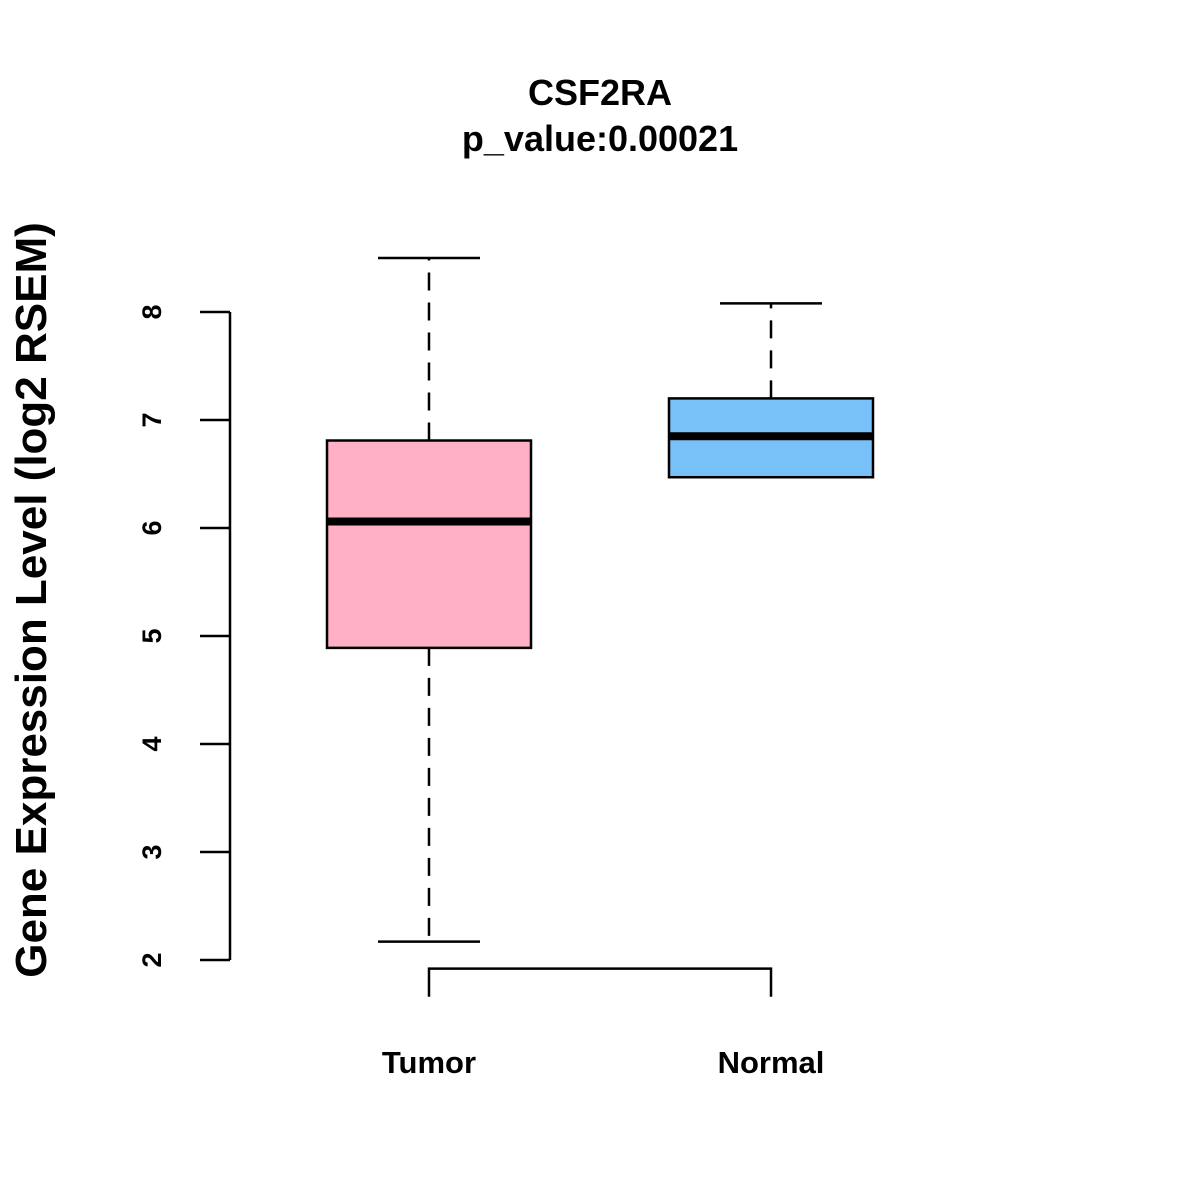 This screenshot has height=1200, width=1200. I want to click on y-tick-label: 8, so click(152, 311).